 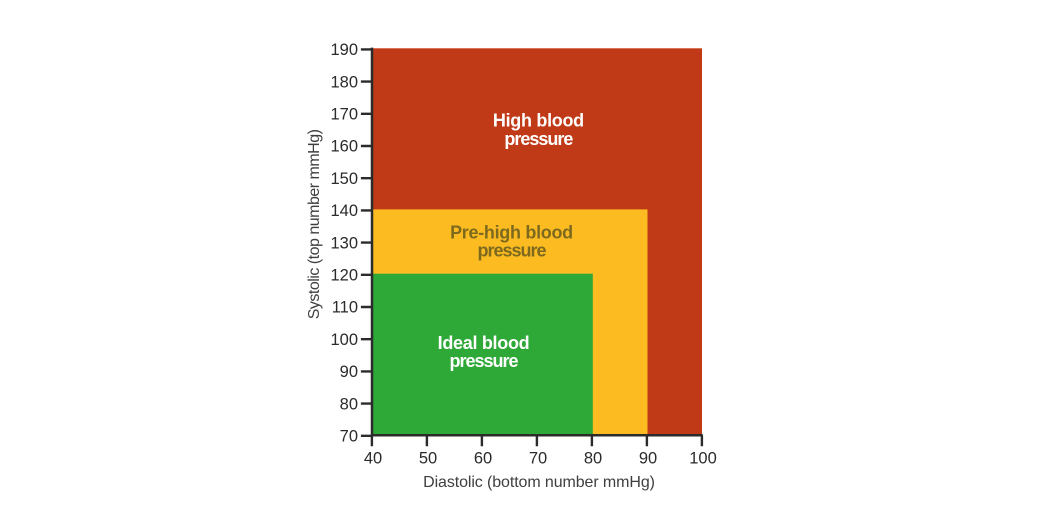 I want to click on svg-text: 150, so click(x=344, y=179).